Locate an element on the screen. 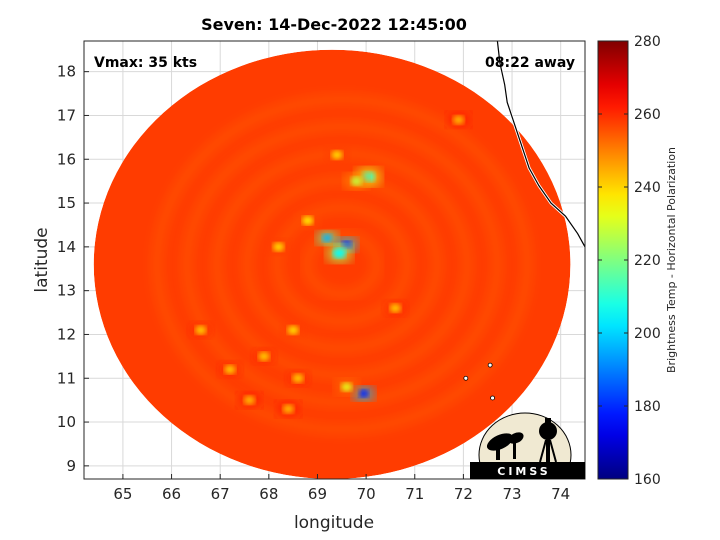 The height and width of the screenshot is (540, 720). rainband is located at coordinates (342, 264).